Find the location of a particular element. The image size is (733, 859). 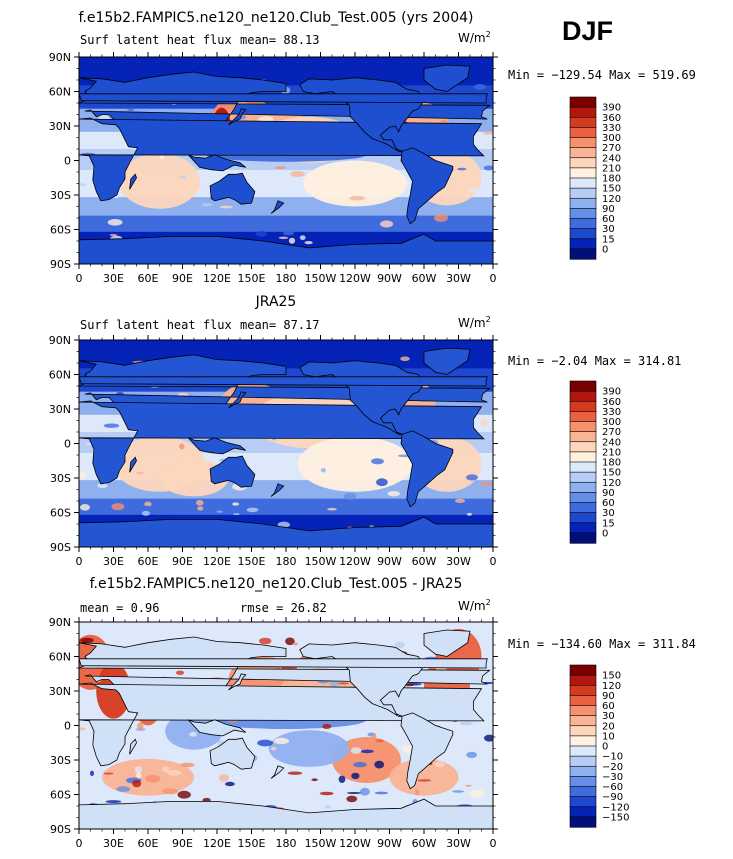

land-madagascar is located at coordinates (133, 464).